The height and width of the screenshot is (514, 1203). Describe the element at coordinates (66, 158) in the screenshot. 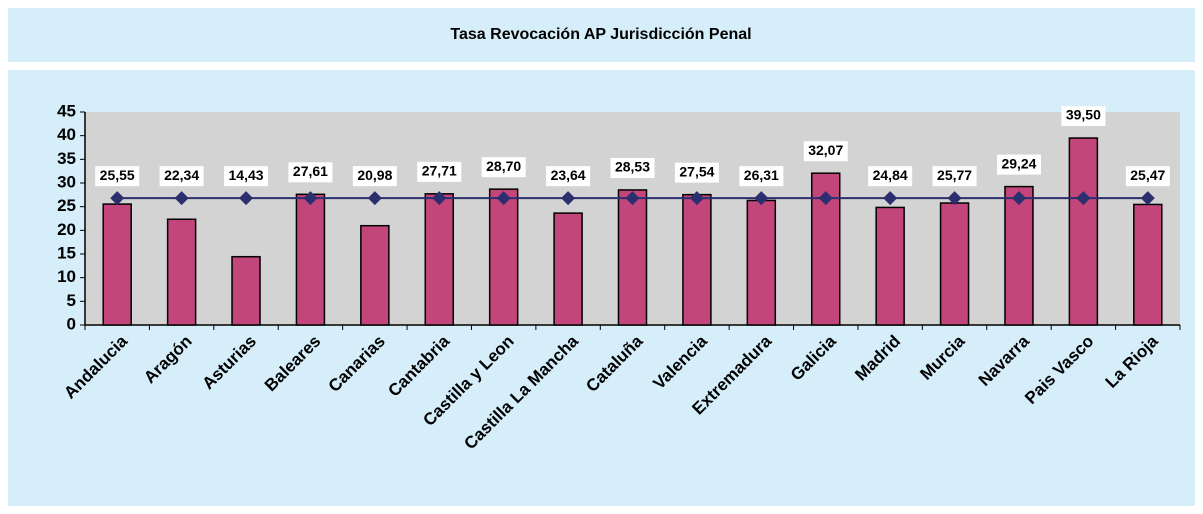

I see `y-tick-label: 35` at that location.